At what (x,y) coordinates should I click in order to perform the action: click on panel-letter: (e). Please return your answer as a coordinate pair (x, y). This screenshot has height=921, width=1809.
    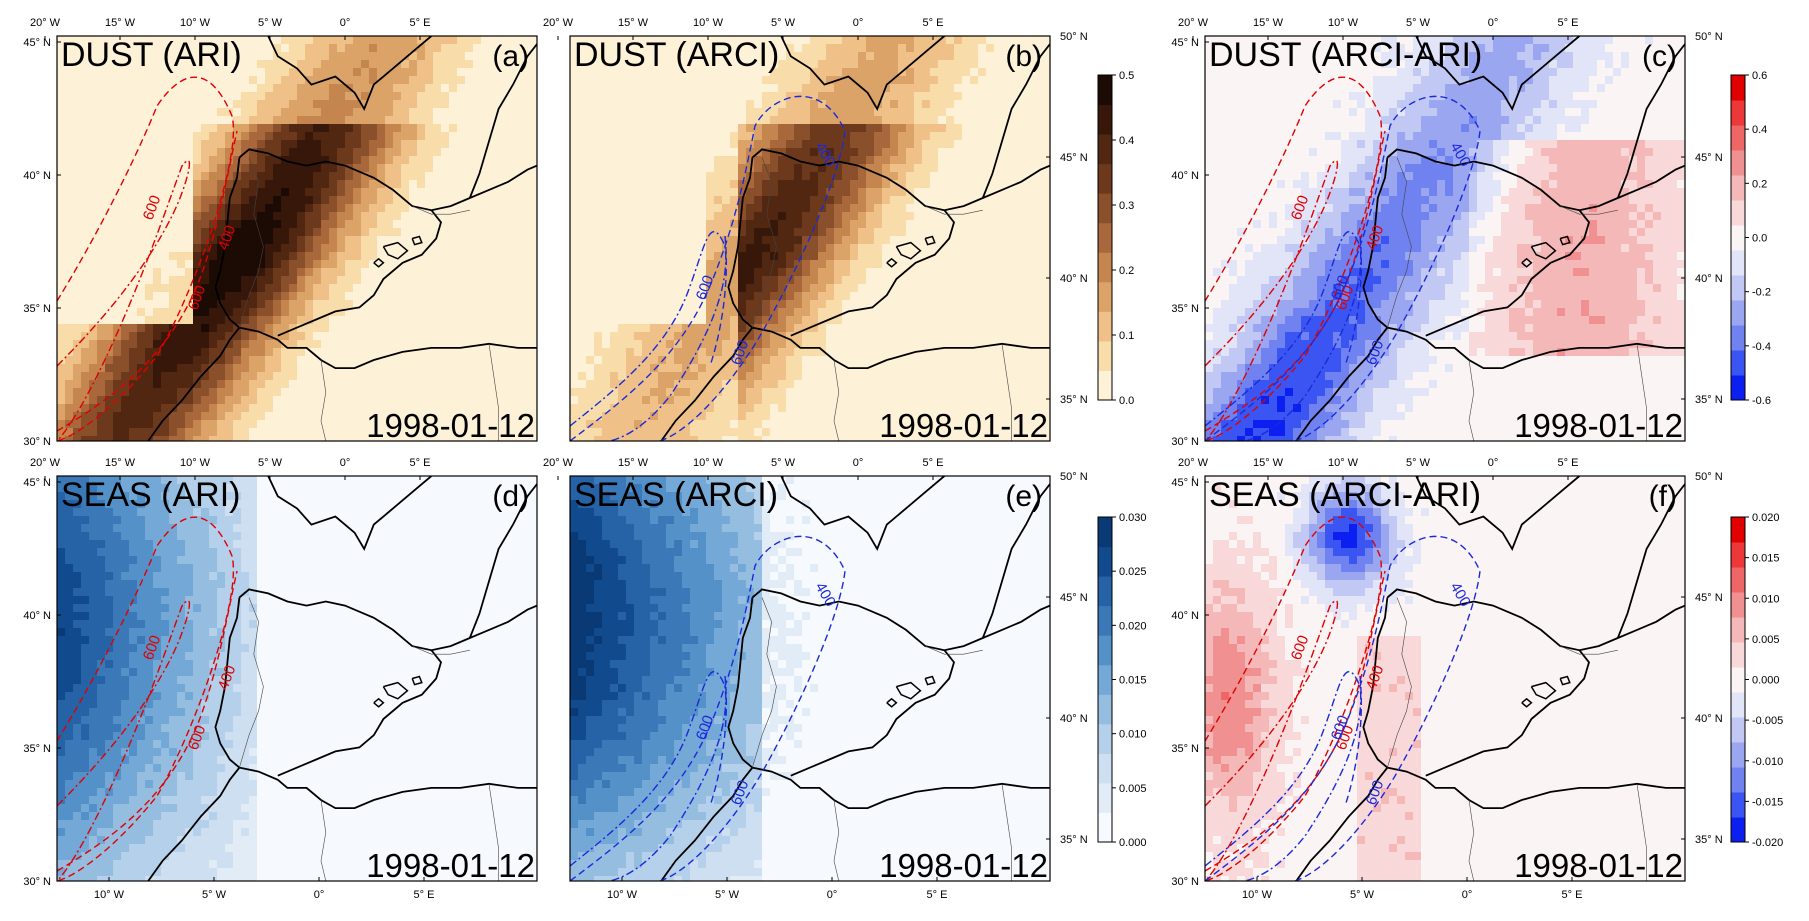
    Looking at the image, I should click on (1023, 496).